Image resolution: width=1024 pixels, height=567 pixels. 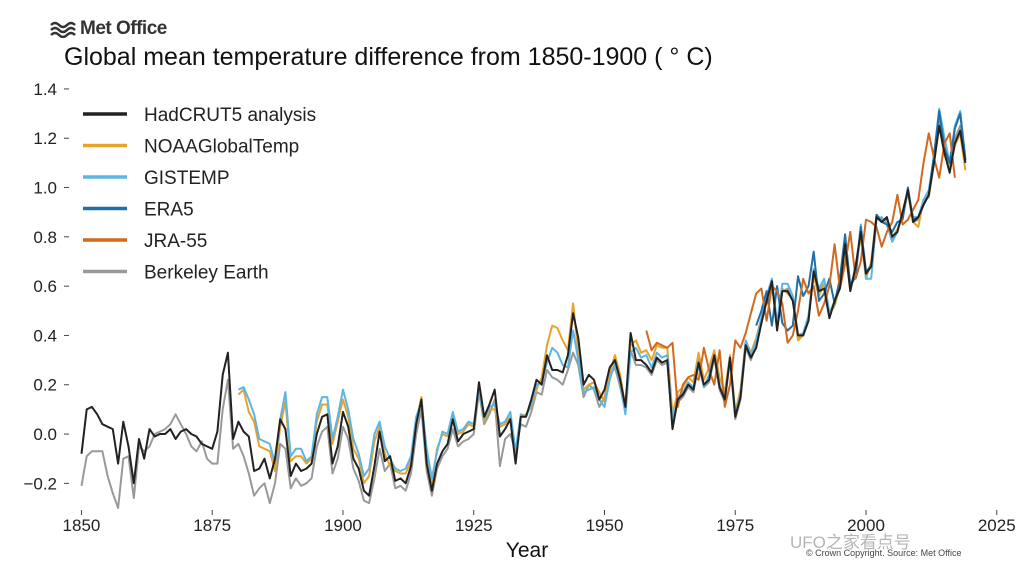 I want to click on copyright-note: © Crown Copyright. Source: Met Office, so click(x=884, y=553).